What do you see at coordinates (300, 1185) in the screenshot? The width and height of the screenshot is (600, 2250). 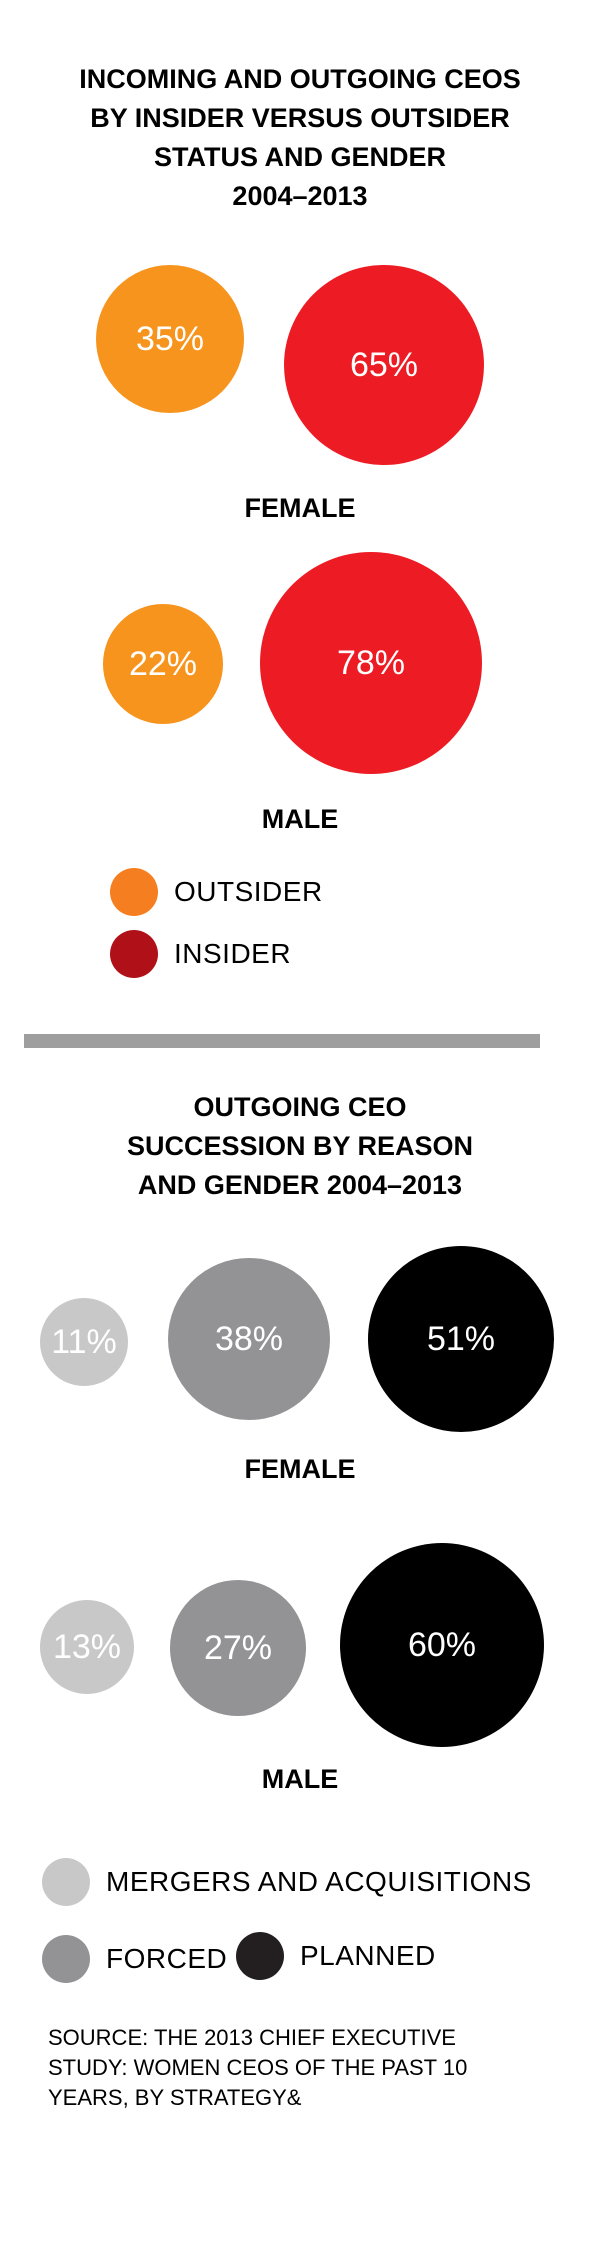 I see `chart2-title-line: AND GENDER 2004–2013` at bounding box center [300, 1185].